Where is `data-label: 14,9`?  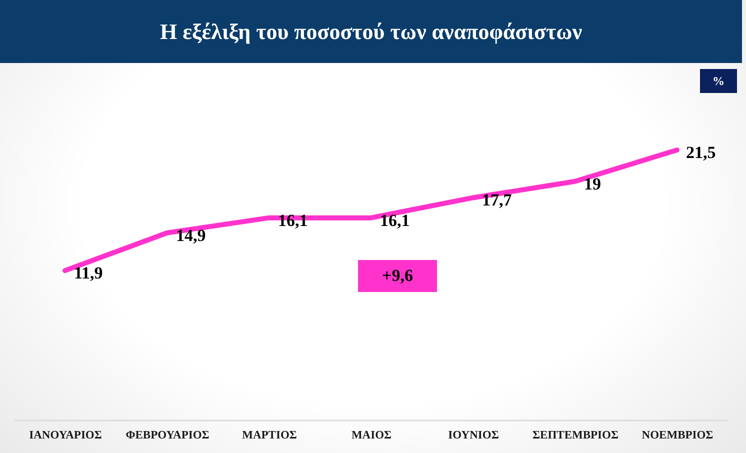 data-label: 14,9 is located at coordinates (191, 235).